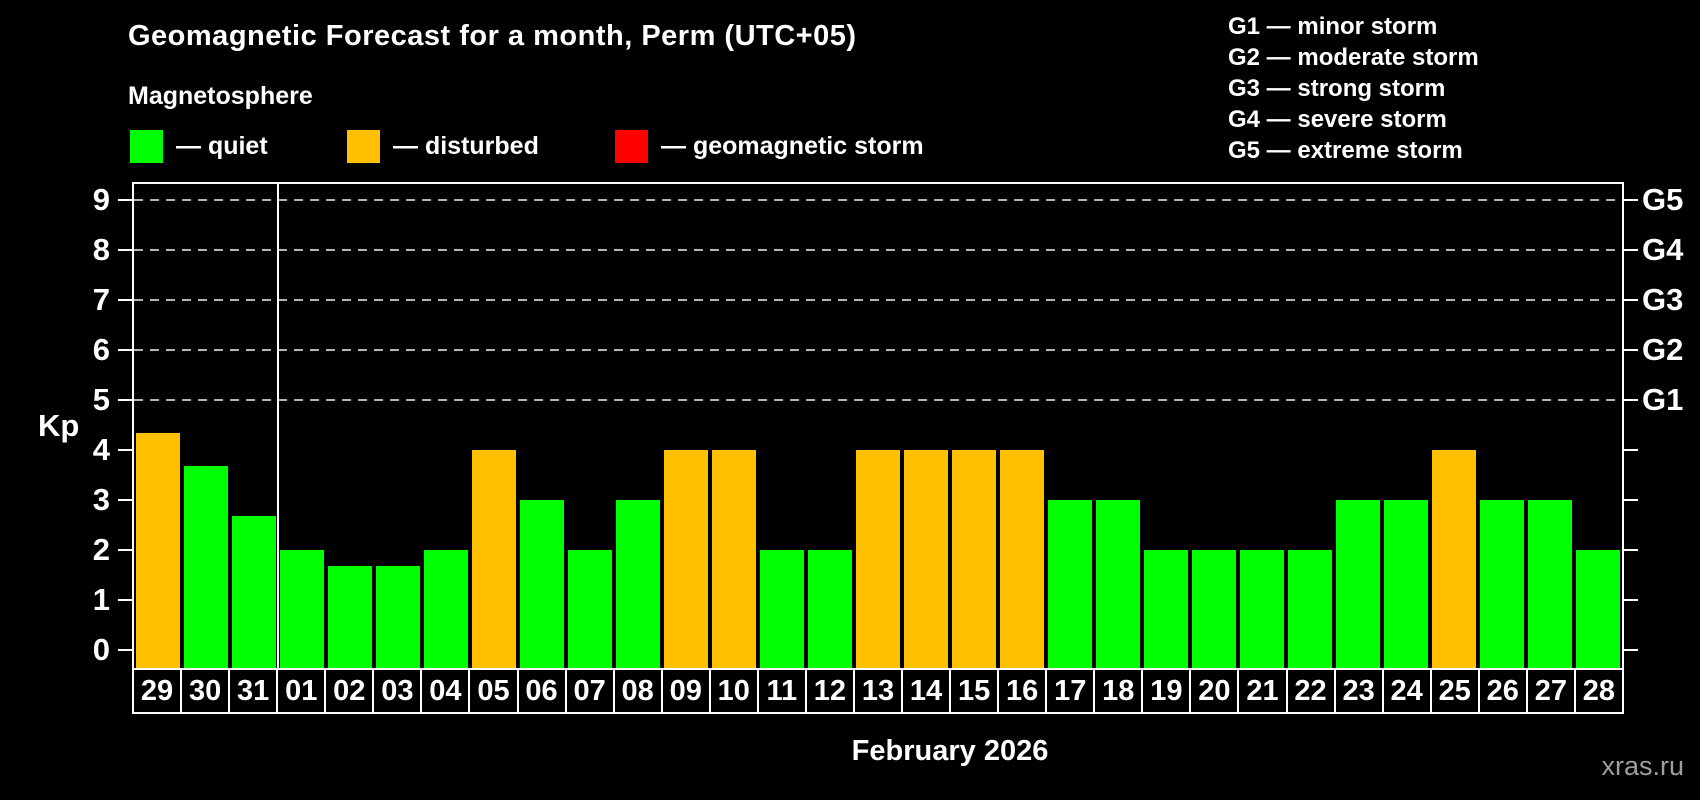 The width and height of the screenshot is (1700, 800). Describe the element at coordinates (925, 691) in the screenshot. I see `day-label-14: 14` at that location.